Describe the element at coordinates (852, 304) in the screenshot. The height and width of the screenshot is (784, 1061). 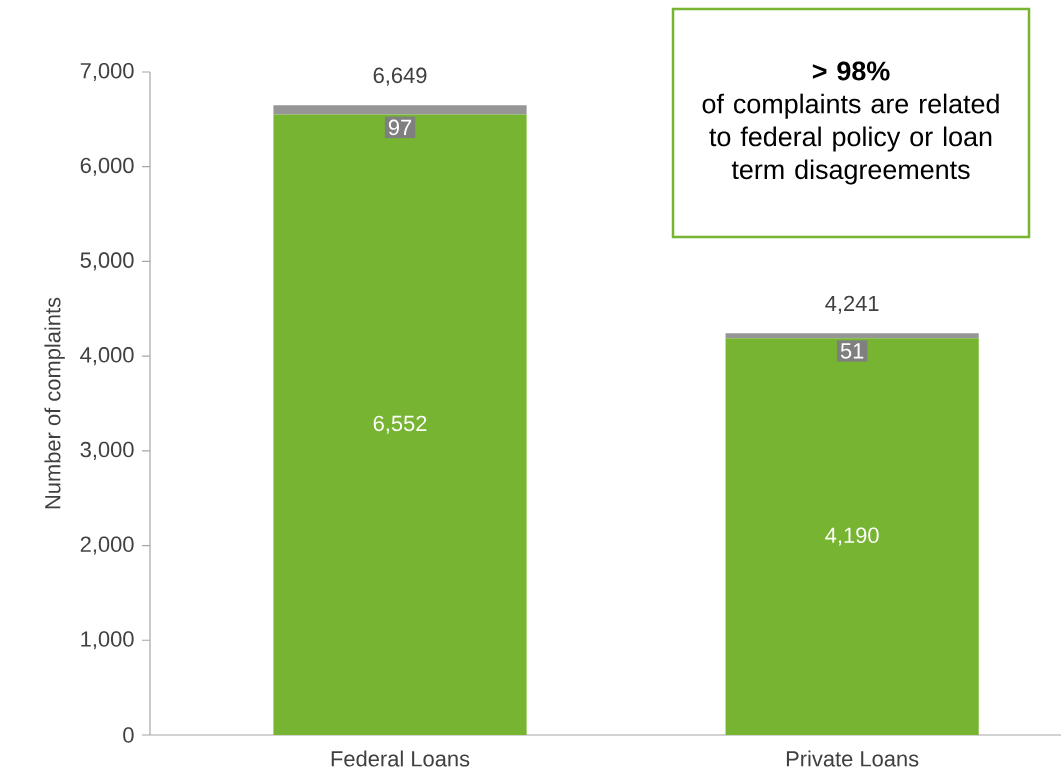
I see `total-label: 4,241` at that location.